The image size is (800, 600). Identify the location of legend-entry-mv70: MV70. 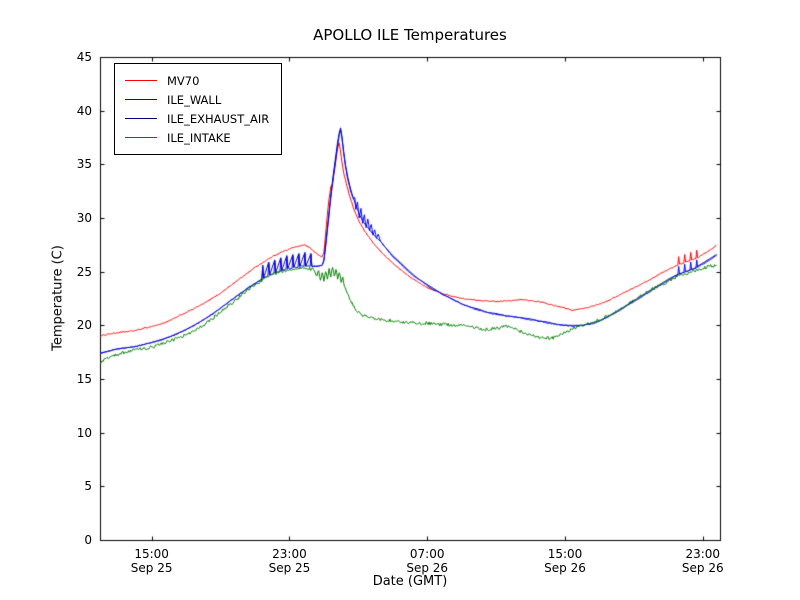
(197, 80).